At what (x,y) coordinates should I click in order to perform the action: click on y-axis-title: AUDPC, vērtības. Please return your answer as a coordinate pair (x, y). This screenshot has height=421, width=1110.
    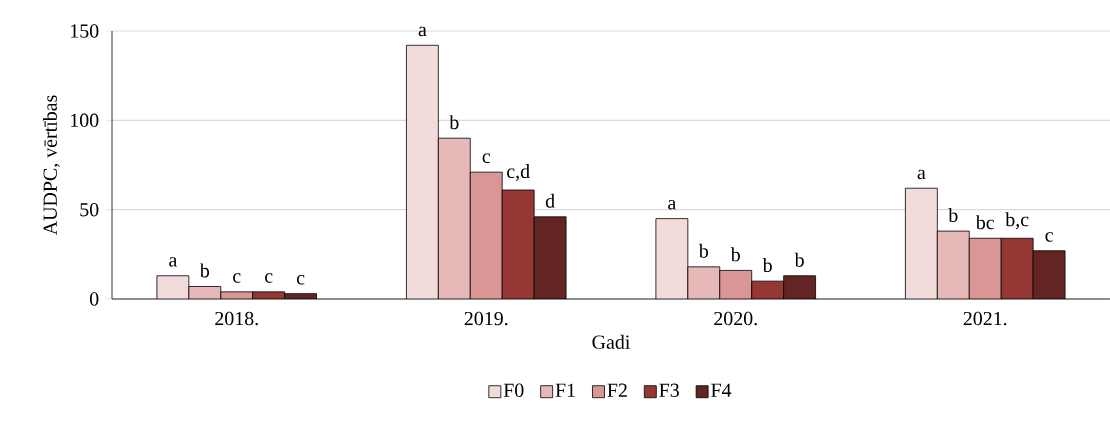
    Looking at the image, I should click on (51, 165).